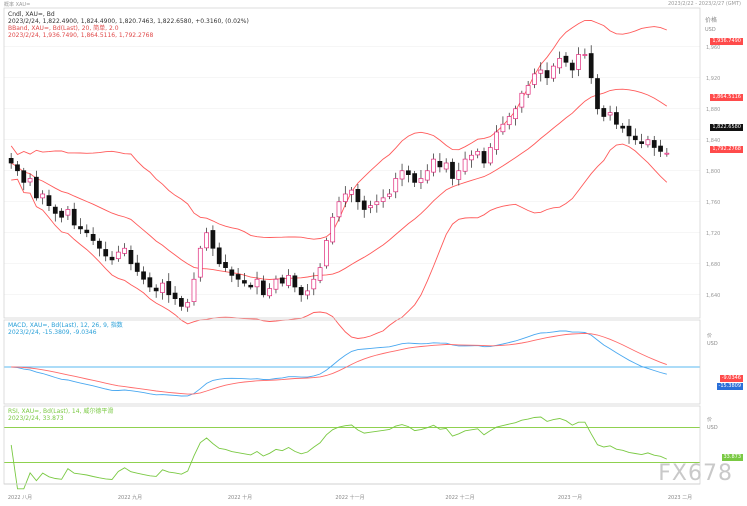 This screenshot has width=747, height=506. I want to click on macd-axis-unit: USD, so click(712, 344).